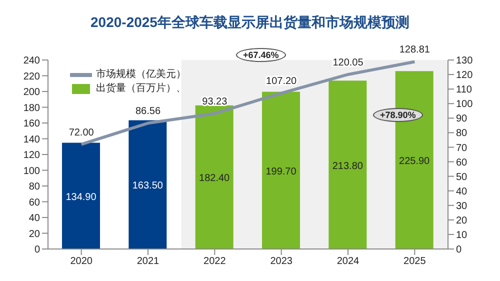 Image resolution: width=500 pixels, height=281 pixels. I want to click on y2-tick-label: 130, so click(465, 61).